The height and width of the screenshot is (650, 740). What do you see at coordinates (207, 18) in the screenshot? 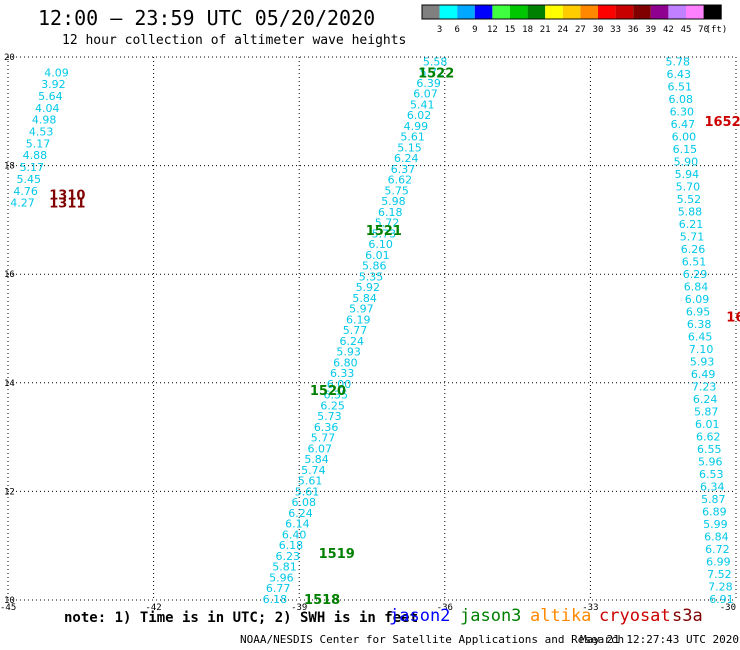
I see `chart-title: 12:00 — 23:59 UTC 05/20/2020` at bounding box center [207, 18].